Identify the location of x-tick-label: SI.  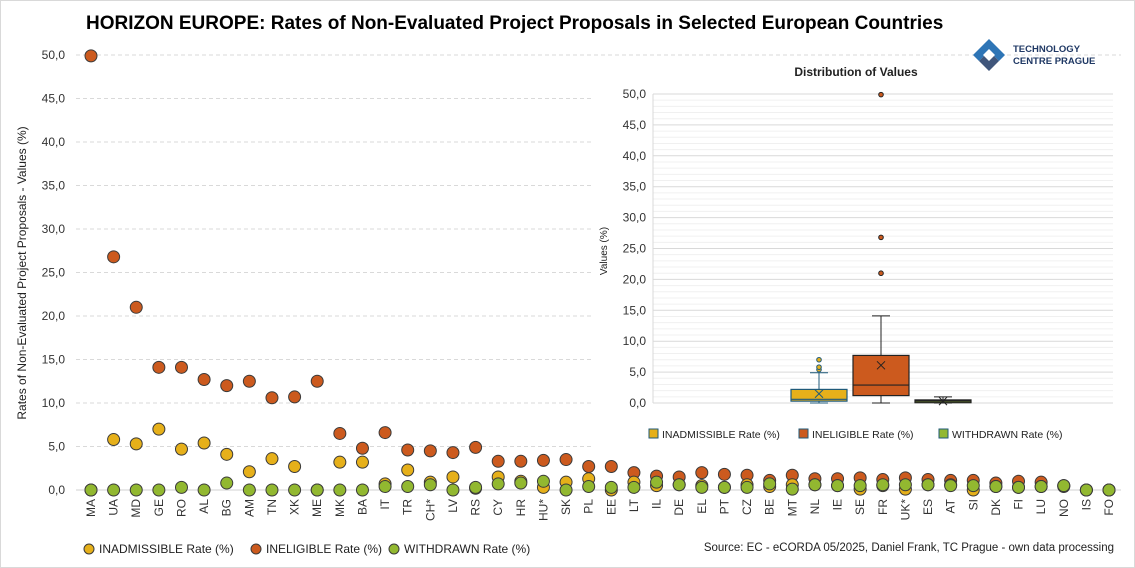
(973, 504).